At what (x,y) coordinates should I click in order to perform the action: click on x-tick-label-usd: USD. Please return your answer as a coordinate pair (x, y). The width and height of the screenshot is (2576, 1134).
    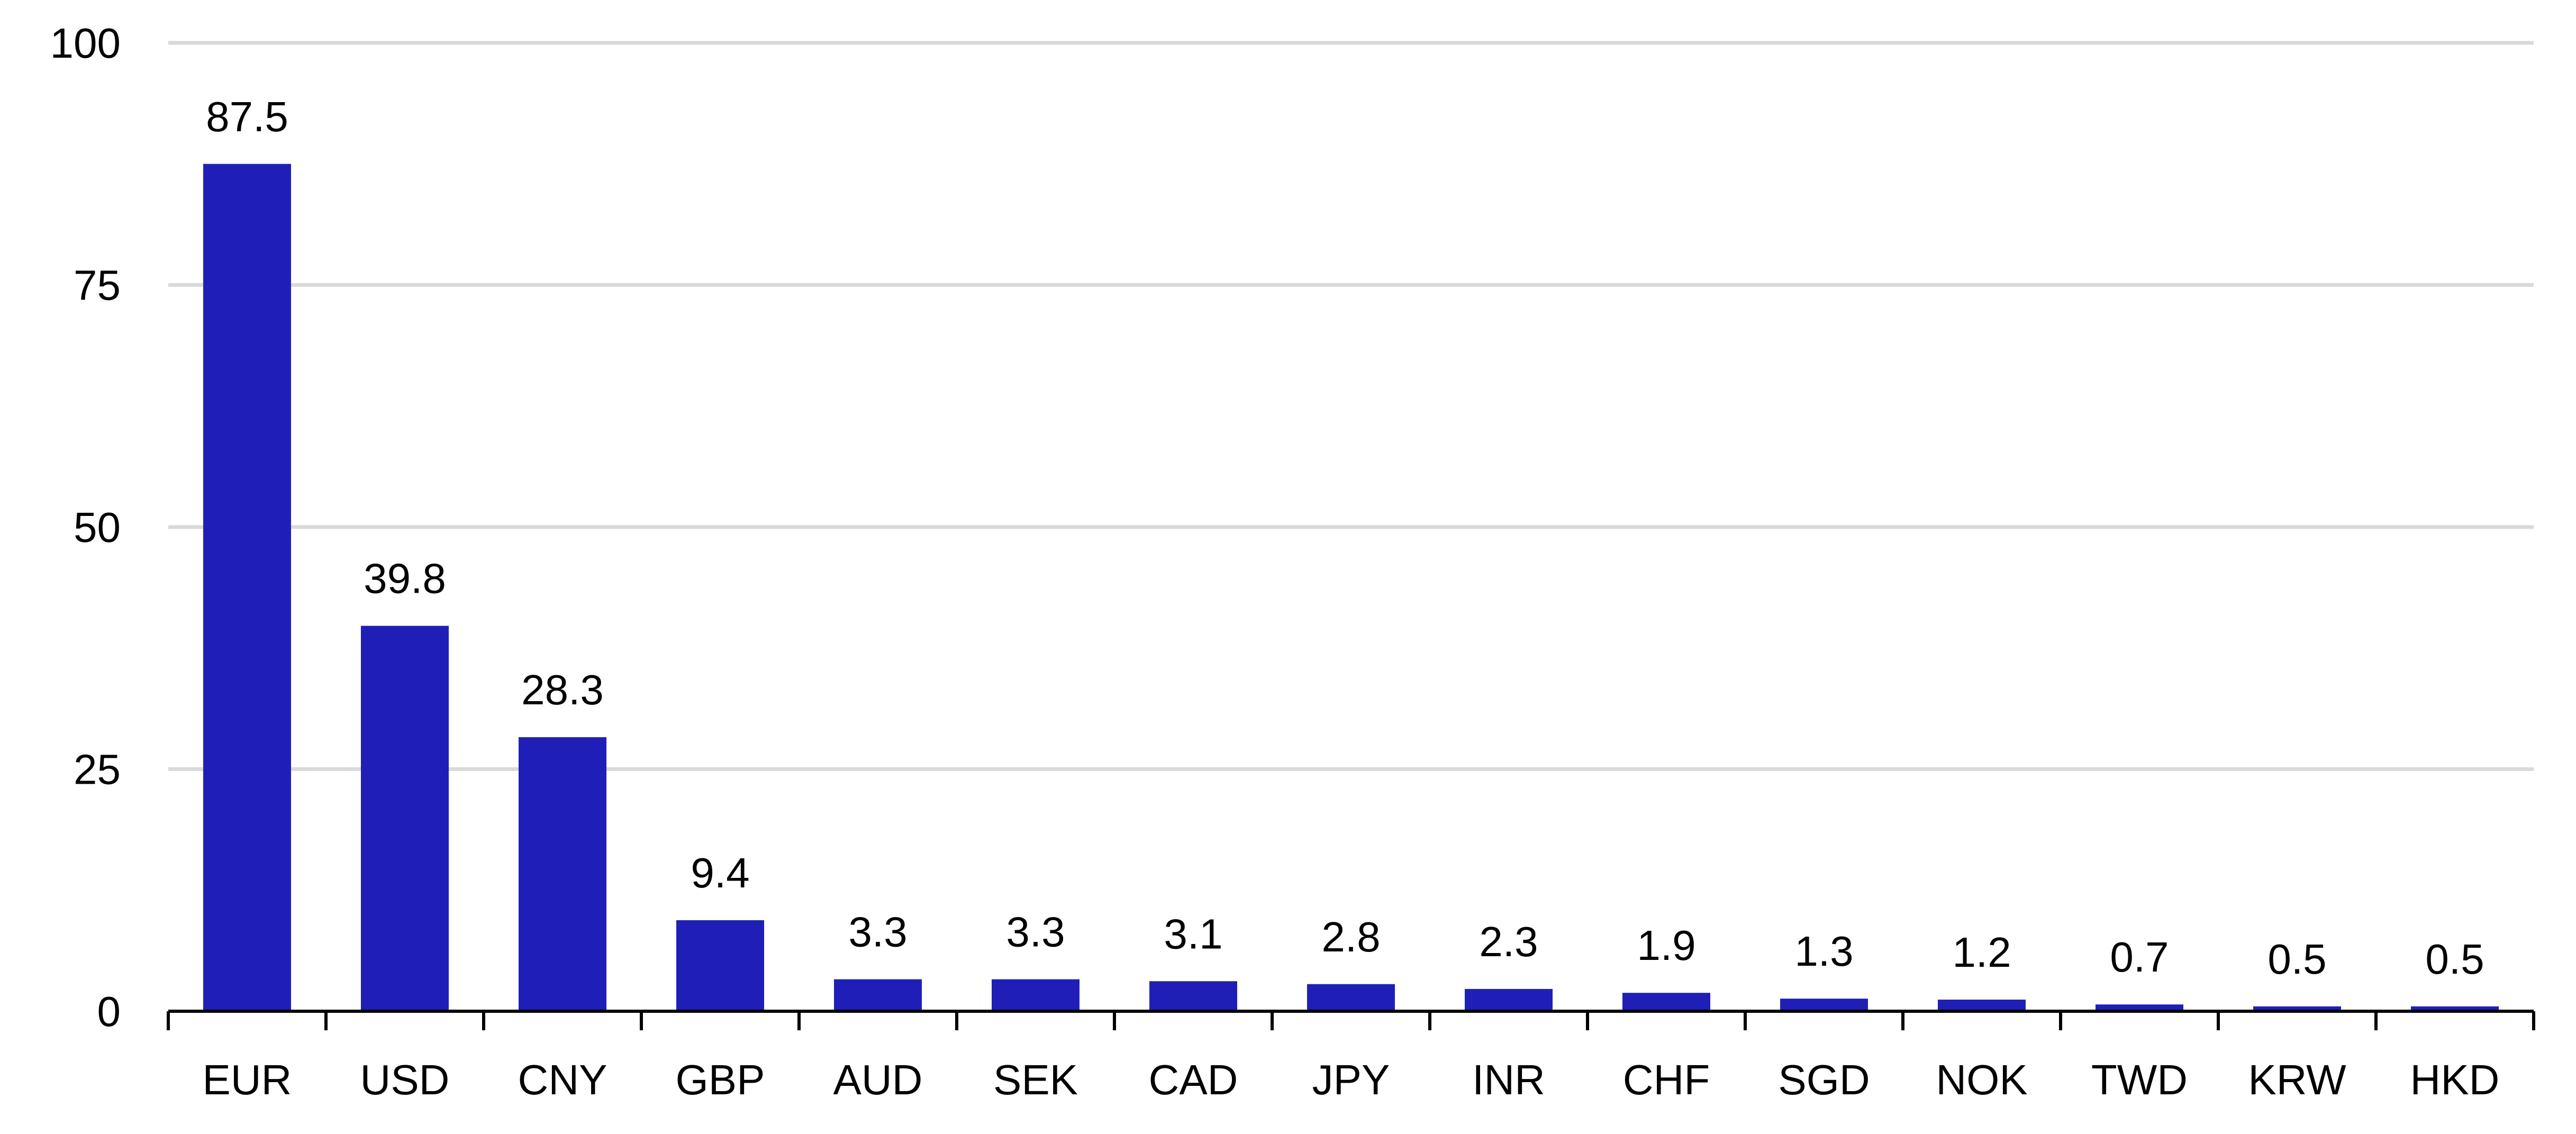
    Looking at the image, I should click on (405, 1079).